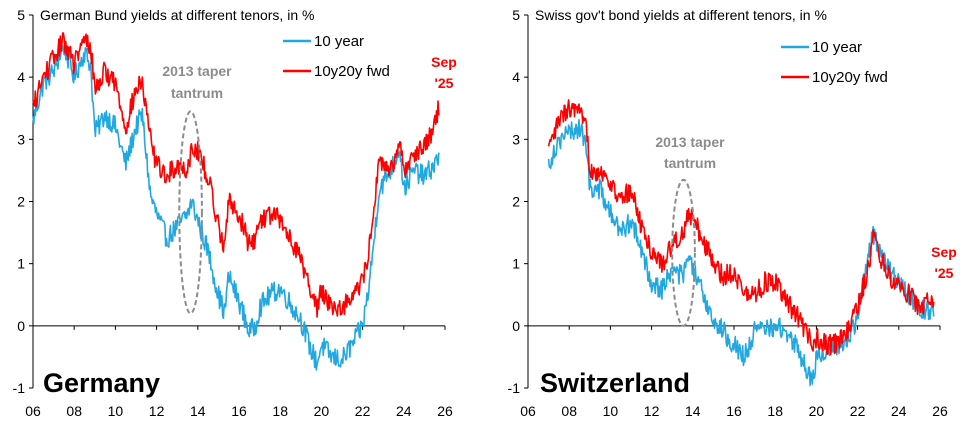 The width and height of the screenshot is (970, 427). Describe the element at coordinates (775, 411) in the screenshot. I see `switzerland-x-tick-label: 18` at that location.